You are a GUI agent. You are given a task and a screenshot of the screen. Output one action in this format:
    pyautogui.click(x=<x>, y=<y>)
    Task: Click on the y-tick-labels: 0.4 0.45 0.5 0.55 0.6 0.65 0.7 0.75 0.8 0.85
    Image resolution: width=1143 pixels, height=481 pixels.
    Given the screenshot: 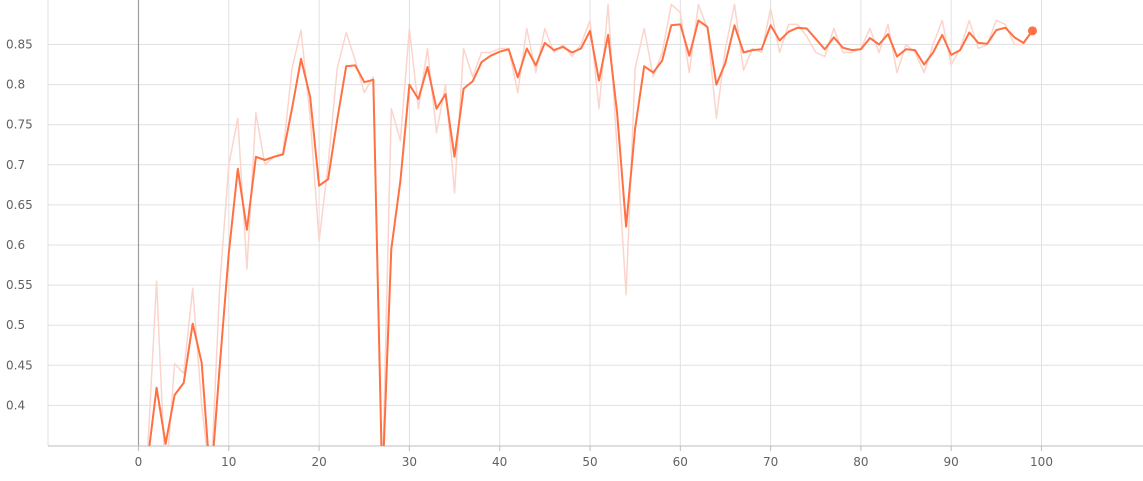 What is the action you would take?
    pyautogui.click(x=19, y=225)
    